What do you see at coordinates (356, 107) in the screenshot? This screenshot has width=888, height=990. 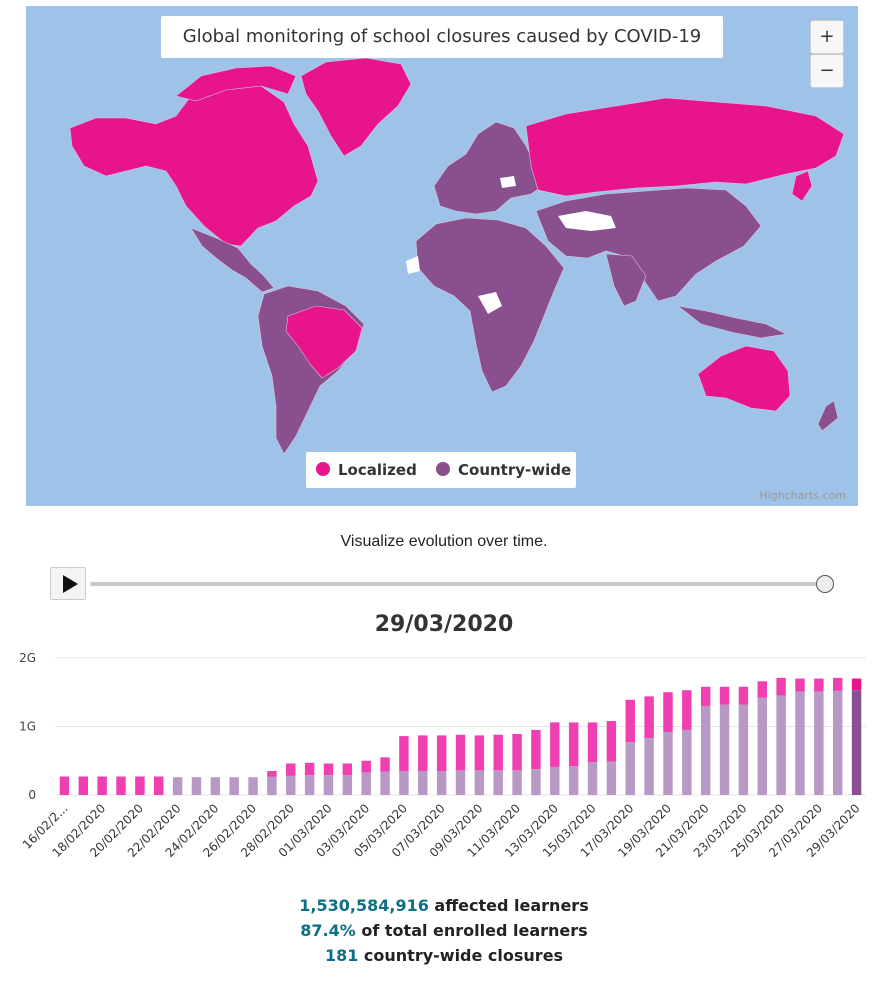 I see `country-greenland` at bounding box center [356, 107].